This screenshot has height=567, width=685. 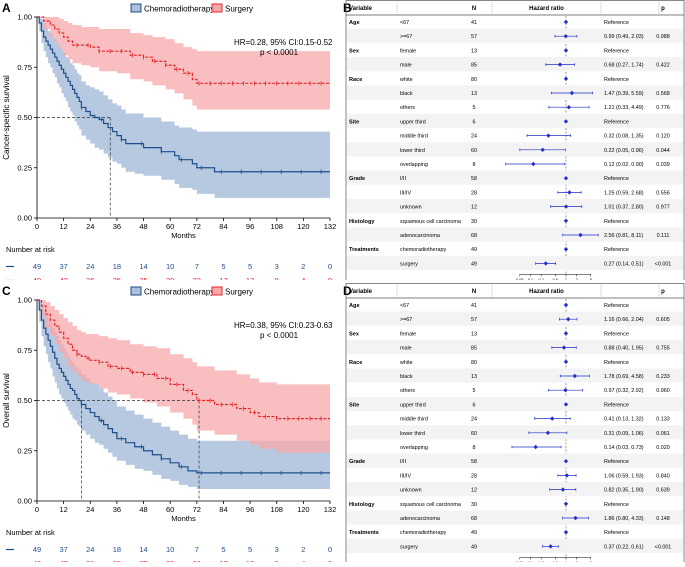 What do you see at coordinates (624, 264) in the screenshot?
I see `row-hr-ci: 0.27 (0.14, 0.51)` at bounding box center [624, 264].